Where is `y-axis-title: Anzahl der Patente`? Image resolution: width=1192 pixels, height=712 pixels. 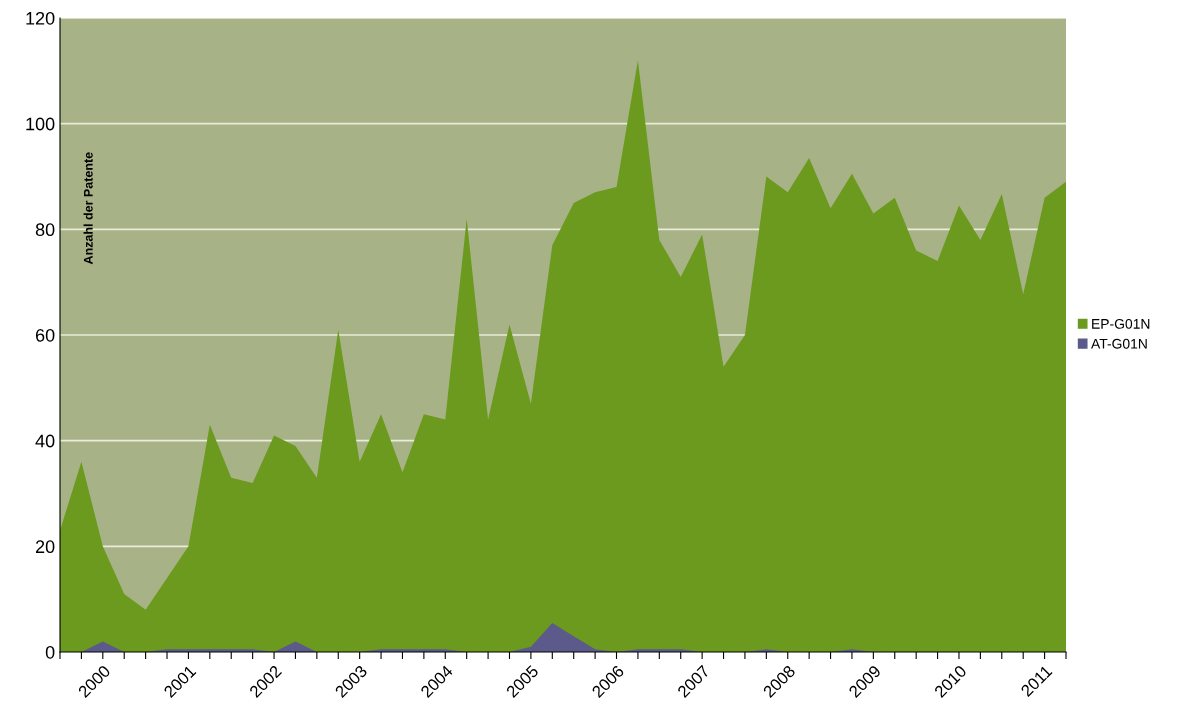 y-axis-title: Anzahl der Patente is located at coordinates (88, 208).